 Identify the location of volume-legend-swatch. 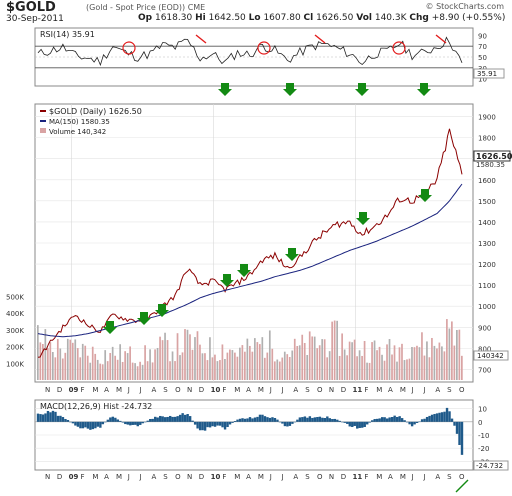
(43, 130).